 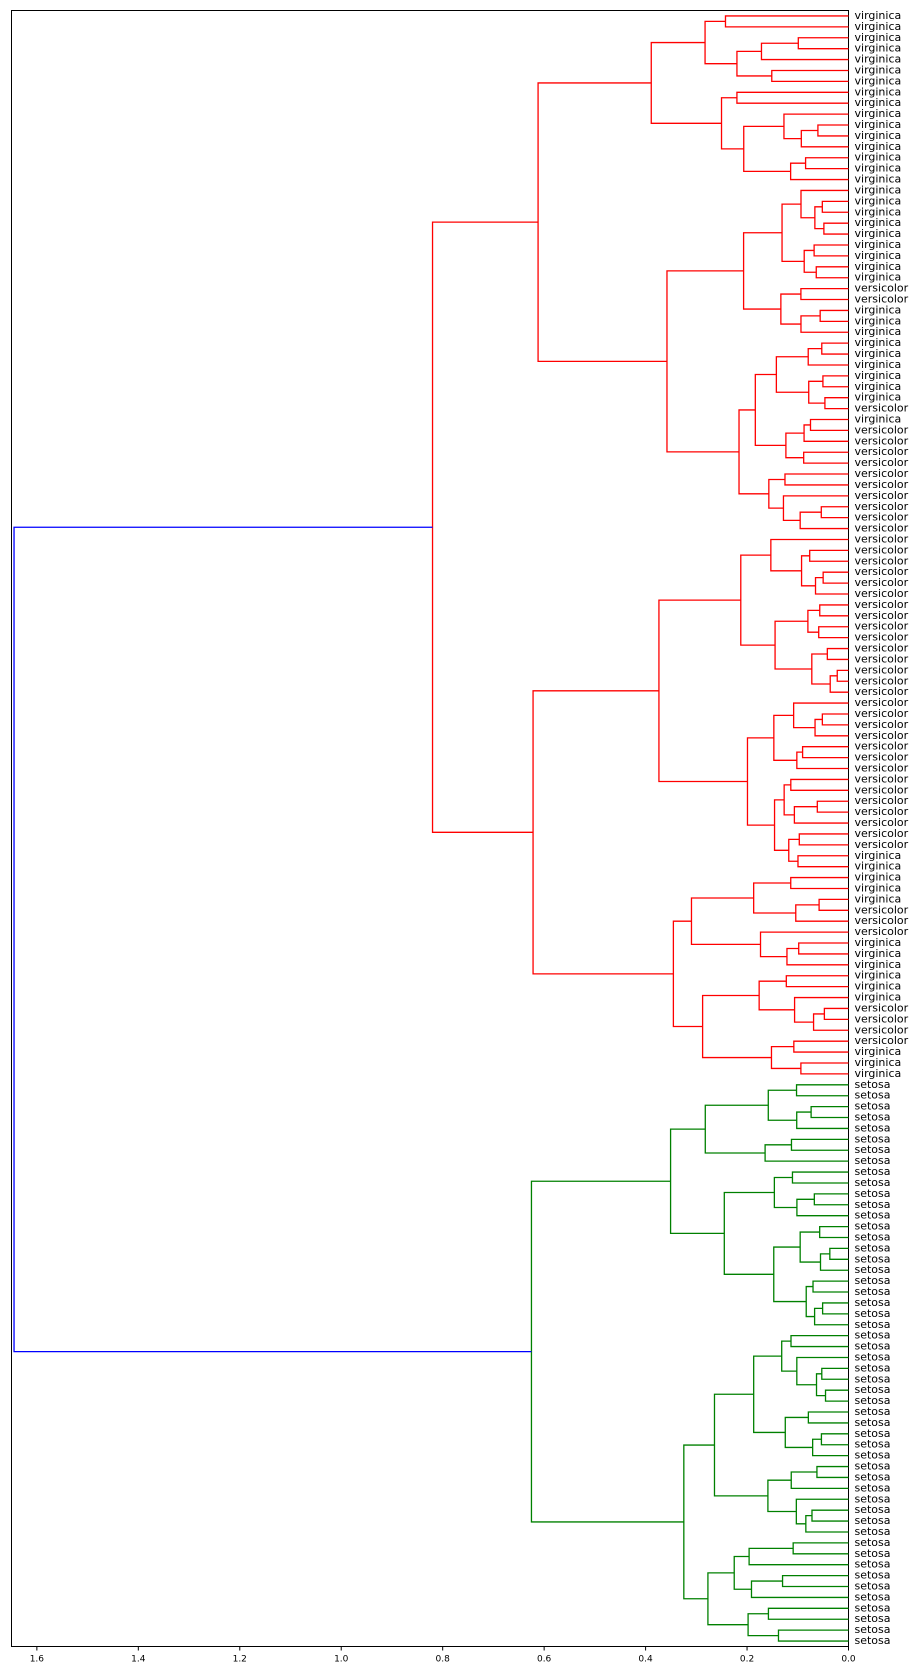 What do you see at coordinates (544, 1660) in the screenshot?
I see `x-tick-label: 0.6` at bounding box center [544, 1660].